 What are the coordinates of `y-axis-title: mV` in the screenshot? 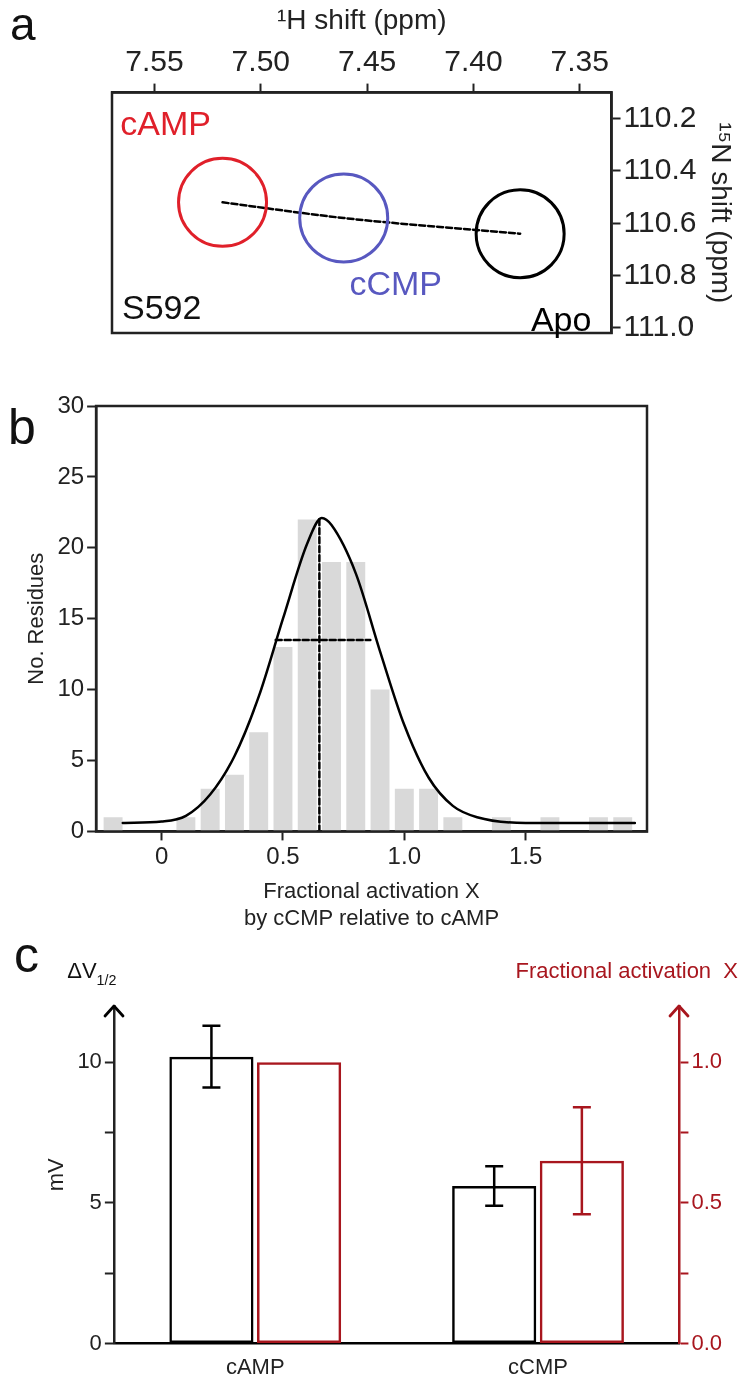 It's located at (56, 1174).